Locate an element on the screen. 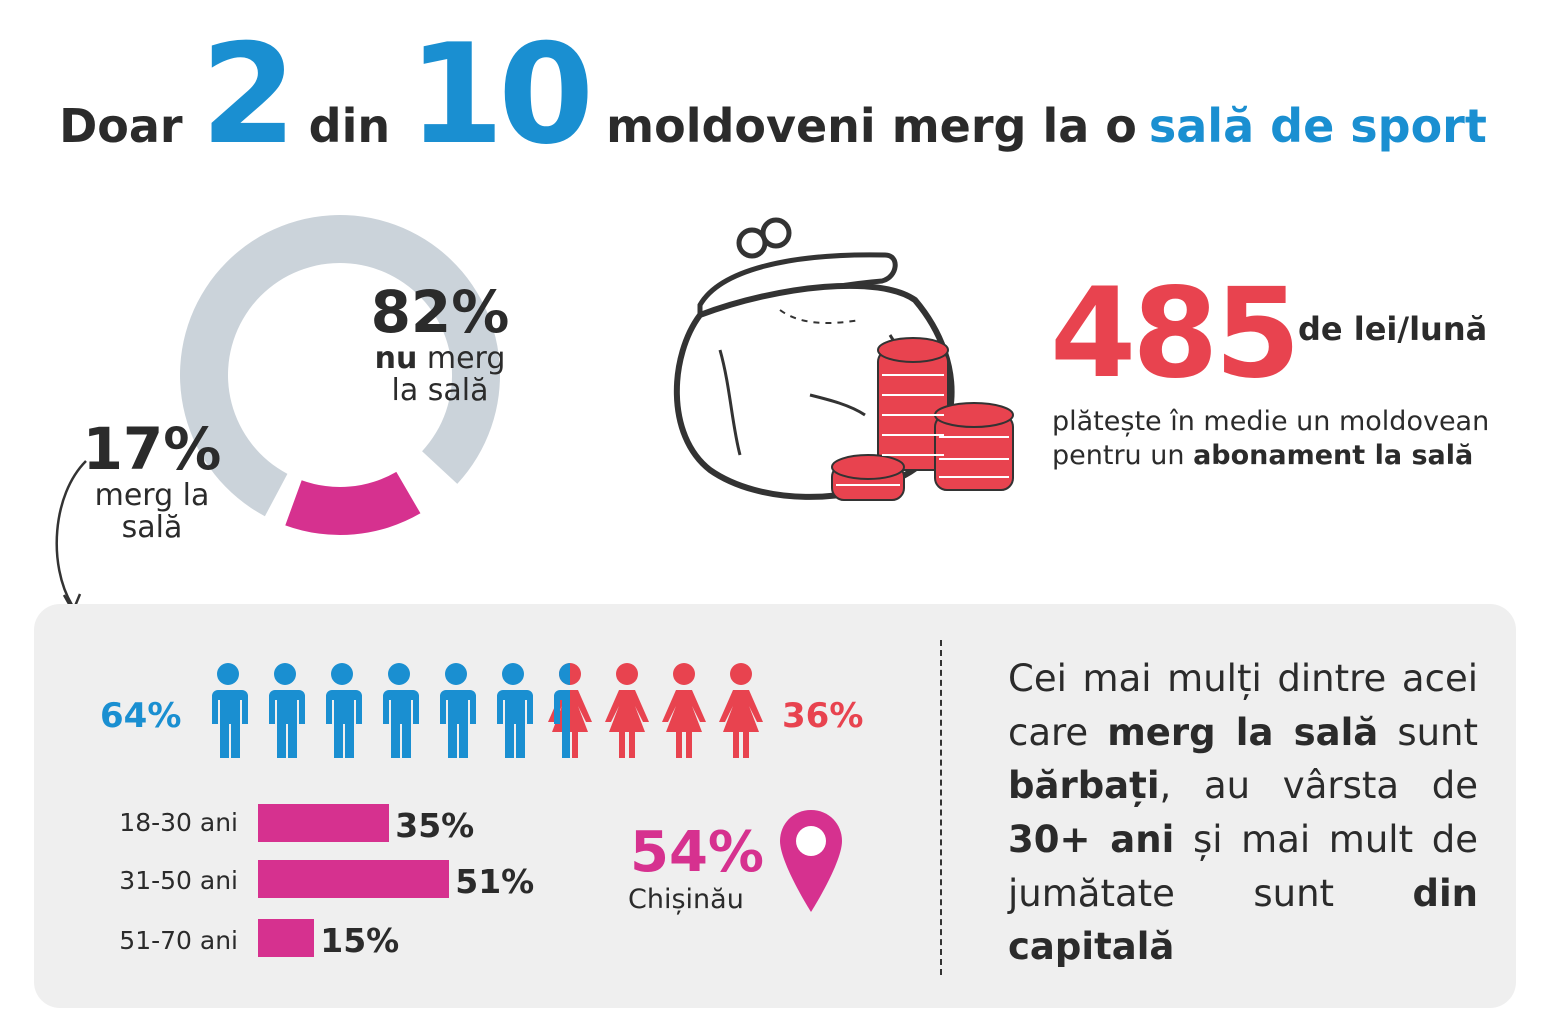  headline-number-2: 2 is located at coordinates (248, 94).